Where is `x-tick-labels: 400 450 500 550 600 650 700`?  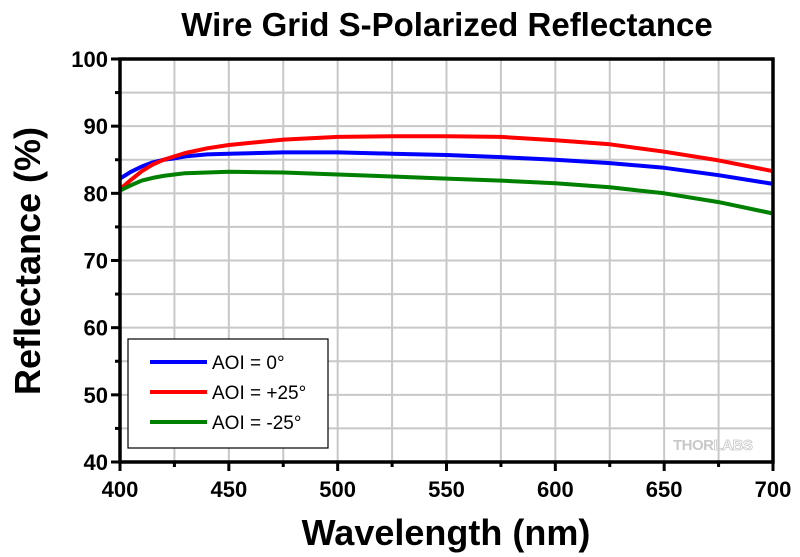
x-tick-labels: 400 450 500 550 600 650 700 is located at coordinates (447, 489).